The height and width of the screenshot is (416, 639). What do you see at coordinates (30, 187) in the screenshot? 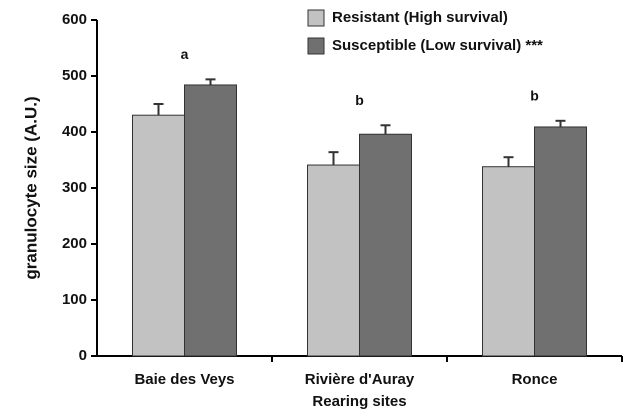
I see `y-axis-label: granulocyte size (A.U.)` at bounding box center [30, 187].